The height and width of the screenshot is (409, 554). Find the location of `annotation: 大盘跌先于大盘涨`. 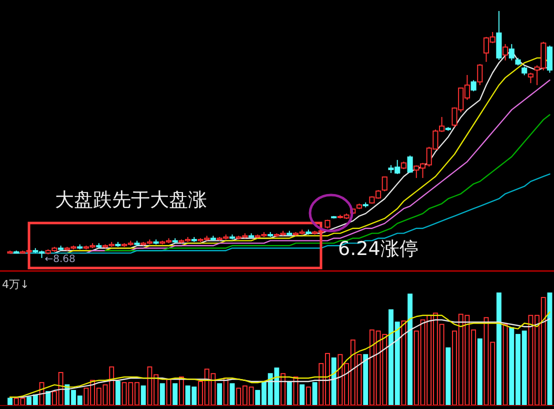

annotation: 大盘跌先于大盘涨 is located at coordinates (131, 200).